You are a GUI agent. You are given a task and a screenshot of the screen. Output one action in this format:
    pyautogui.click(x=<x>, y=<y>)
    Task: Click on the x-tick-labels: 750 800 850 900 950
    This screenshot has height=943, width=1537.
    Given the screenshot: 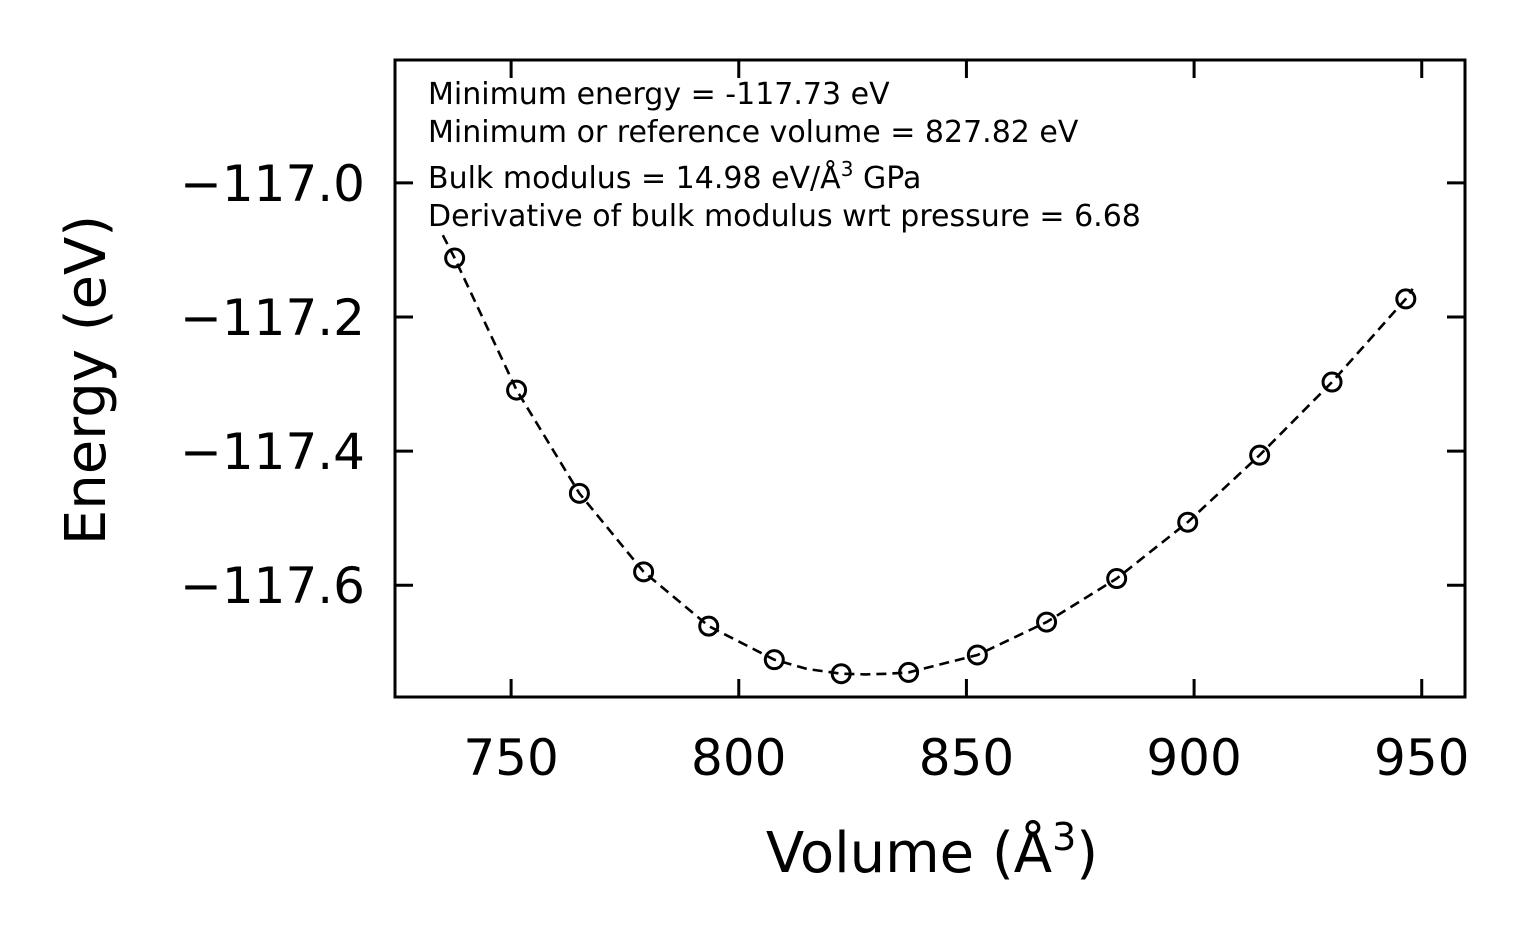 What is the action you would take?
    pyautogui.click(x=966, y=758)
    